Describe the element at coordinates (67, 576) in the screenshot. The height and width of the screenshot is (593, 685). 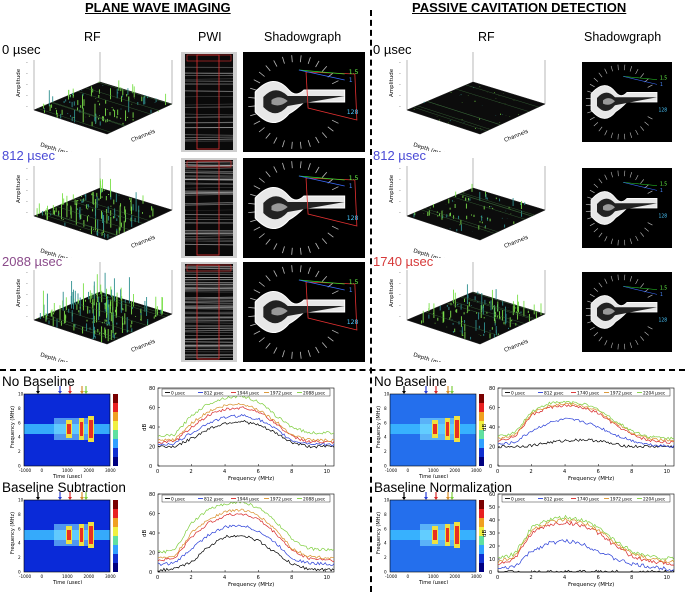
I see `svg-text: 1000` at that location.